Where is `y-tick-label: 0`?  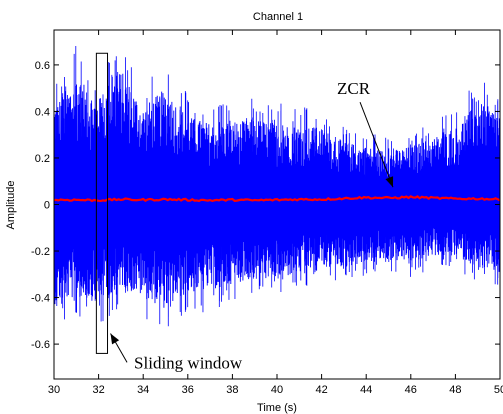 y-tick-label: 0 is located at coordinates (47, 206).